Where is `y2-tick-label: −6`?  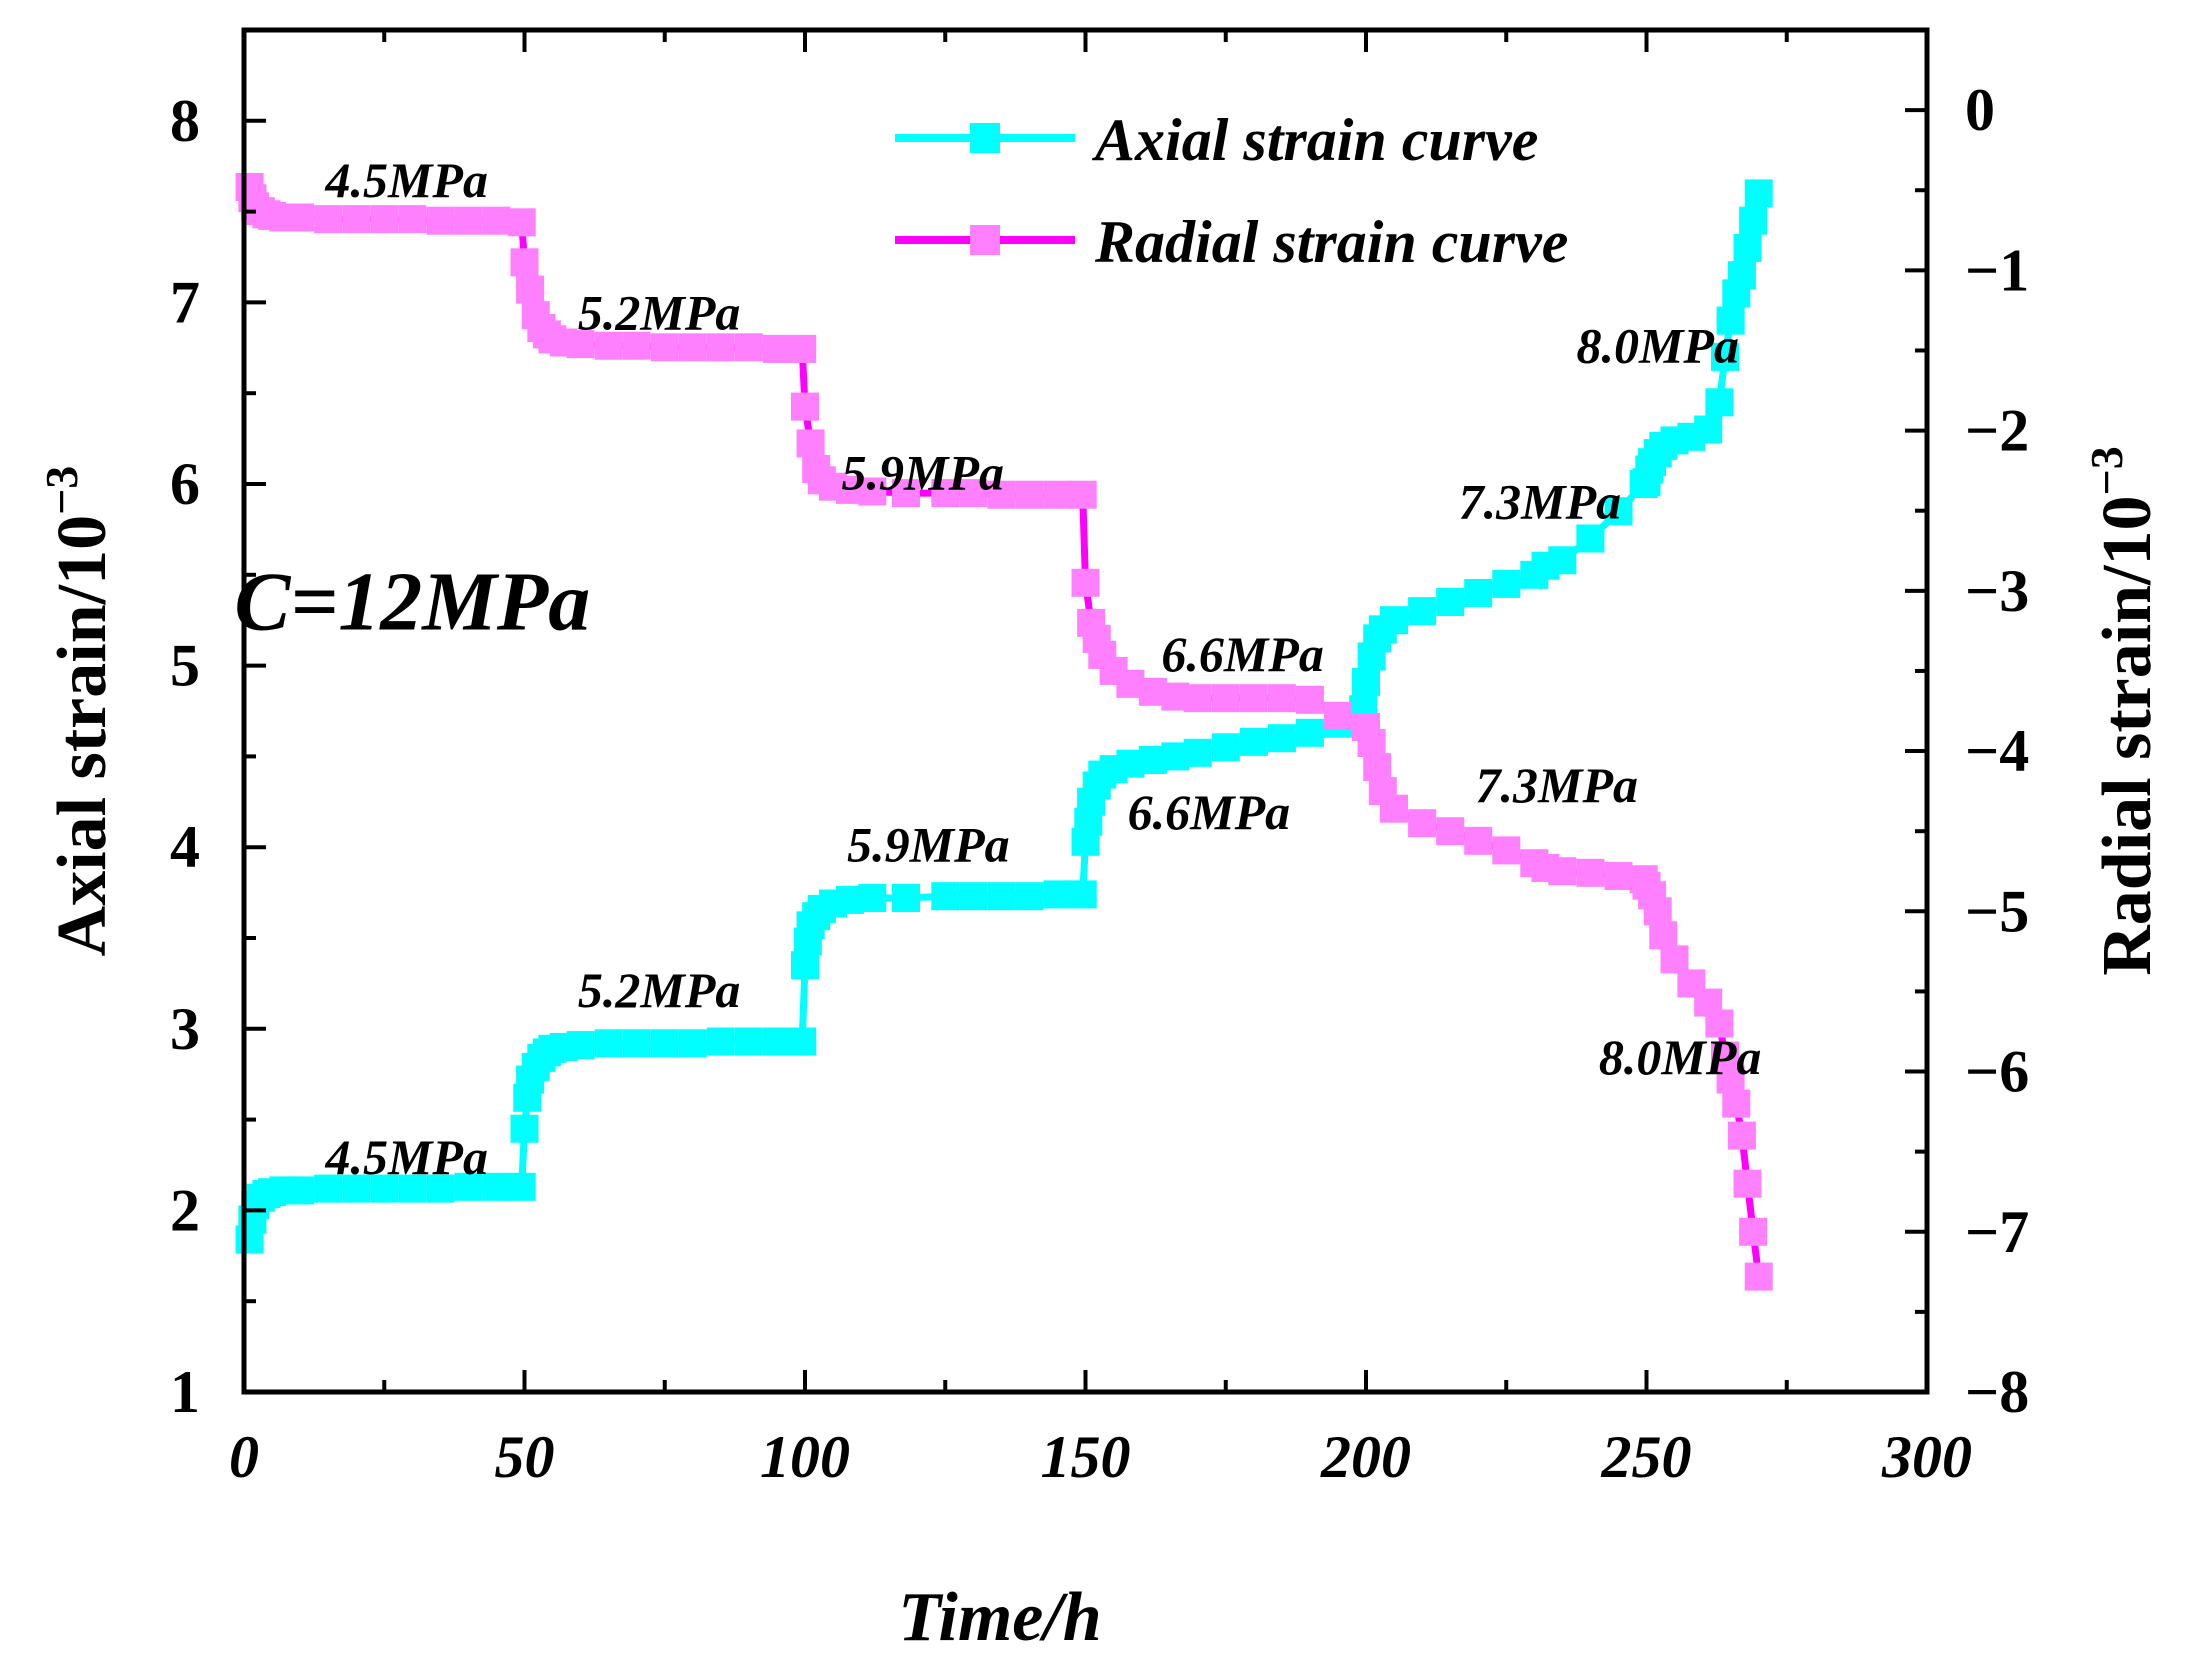
y2-tick-label: −6 is located at coordinates (1997, 1072).